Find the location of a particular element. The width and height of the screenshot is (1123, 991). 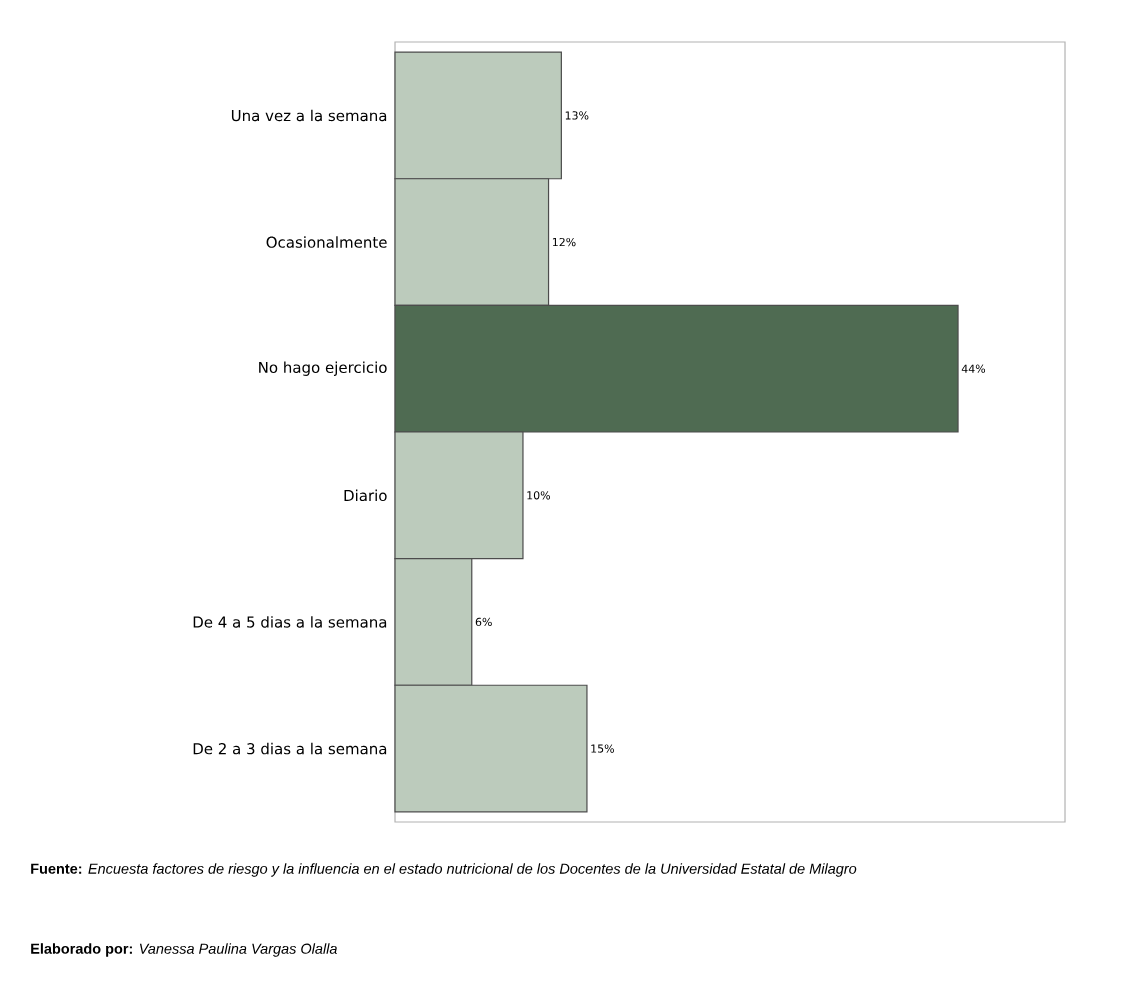

y-tick-label: Diario is located at coordinates (365, 495).